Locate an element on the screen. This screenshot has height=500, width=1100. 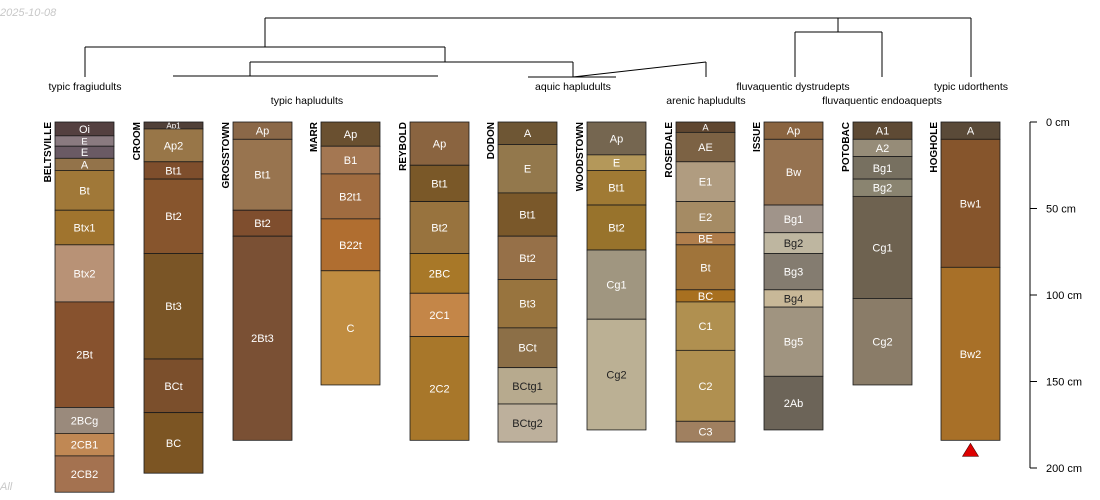
profile-marr: Ap B1 B2t1 B22t C MARR is located at coordinates (345, 253).